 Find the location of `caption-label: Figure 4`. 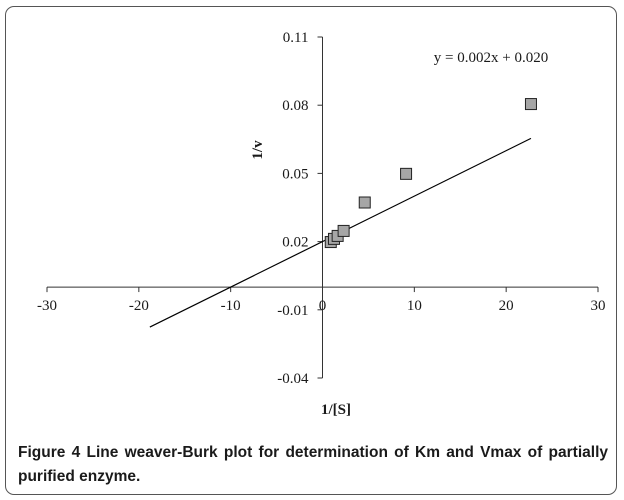

caption-label: Figure 4 is located at coordinates (49, 452).